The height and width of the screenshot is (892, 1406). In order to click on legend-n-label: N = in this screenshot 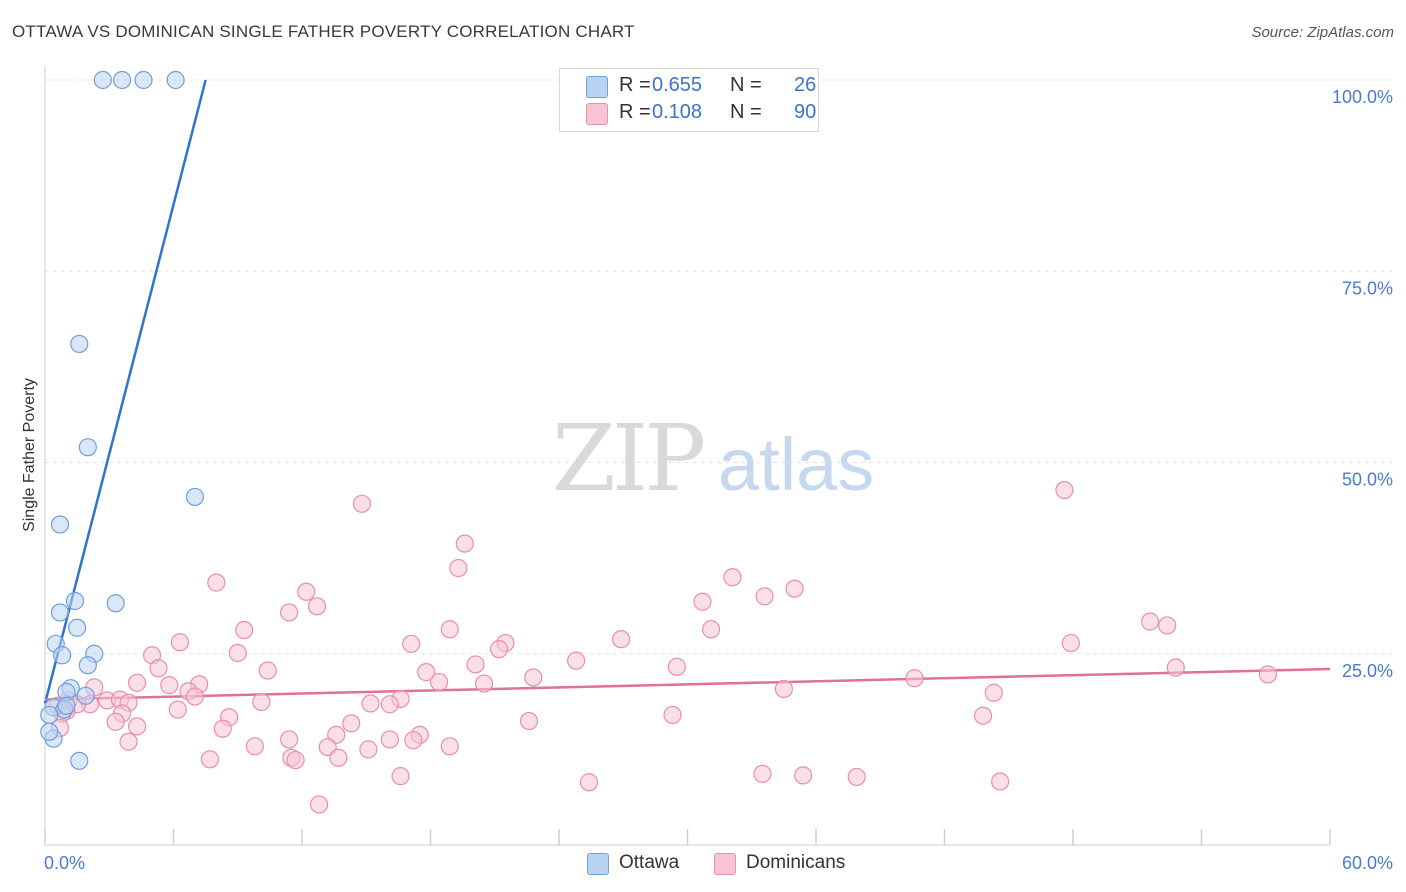, I will do `click(746, 85)`.